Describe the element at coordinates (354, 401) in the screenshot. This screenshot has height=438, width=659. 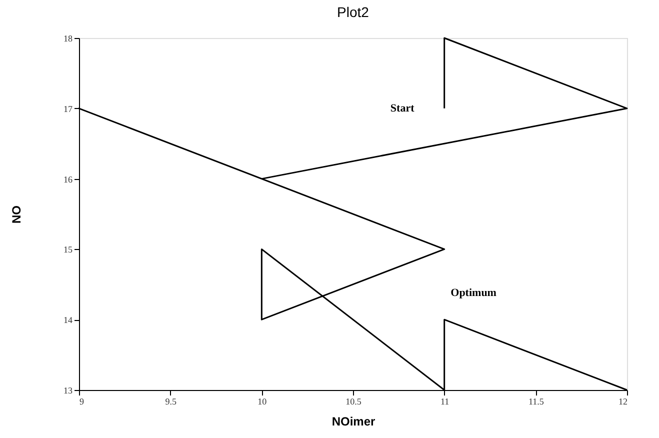
I see `x-tick-label: 10.5` at that location.